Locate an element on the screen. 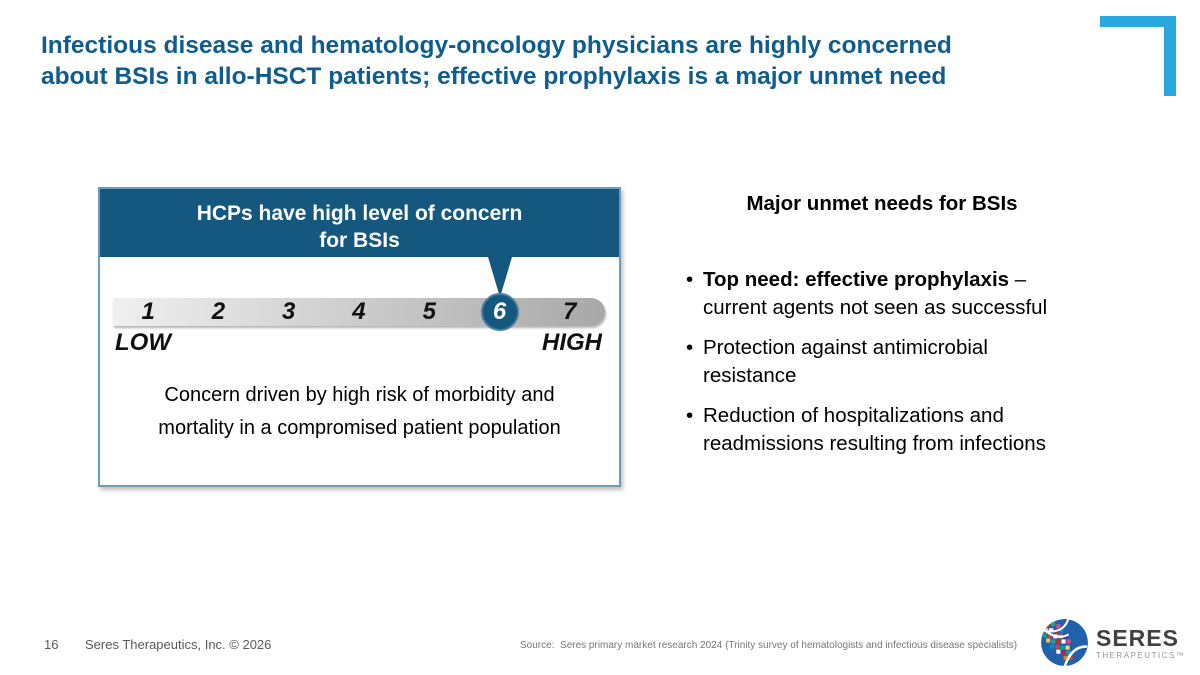  scale-value-6: 6 is located at coordinates (499, 312).